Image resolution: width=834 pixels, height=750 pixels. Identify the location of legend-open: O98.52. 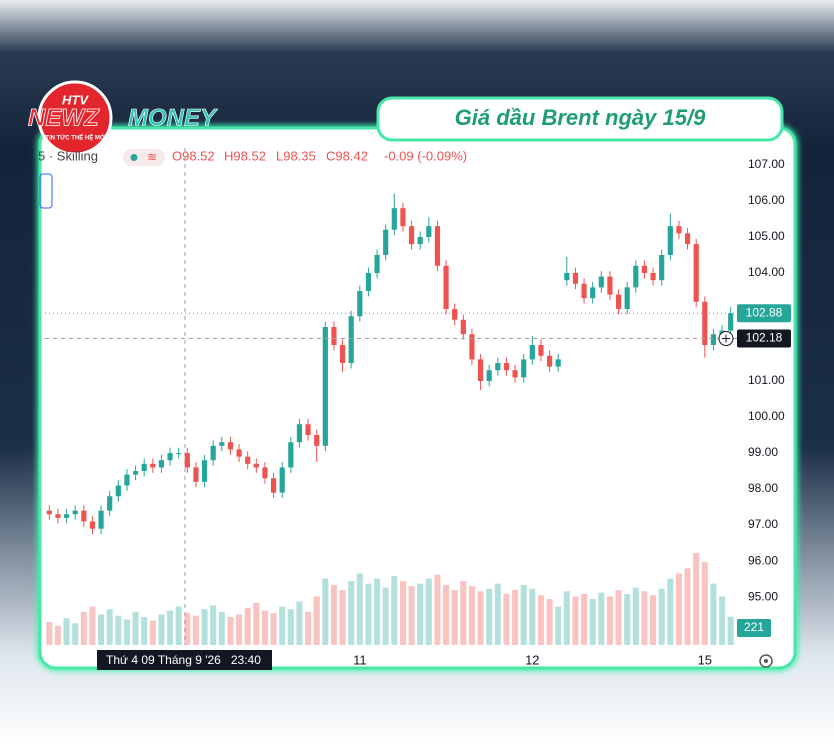
(193, 155).